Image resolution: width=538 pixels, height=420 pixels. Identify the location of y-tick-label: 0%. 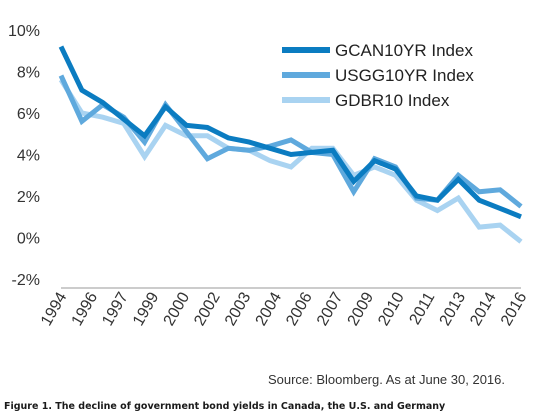
(28, 239).